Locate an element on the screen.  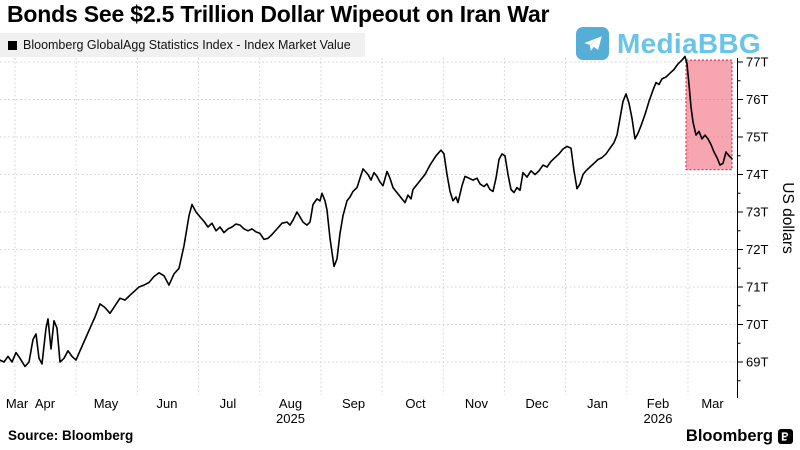
watermark: MediaBBG is located at coordinates (668, 43).